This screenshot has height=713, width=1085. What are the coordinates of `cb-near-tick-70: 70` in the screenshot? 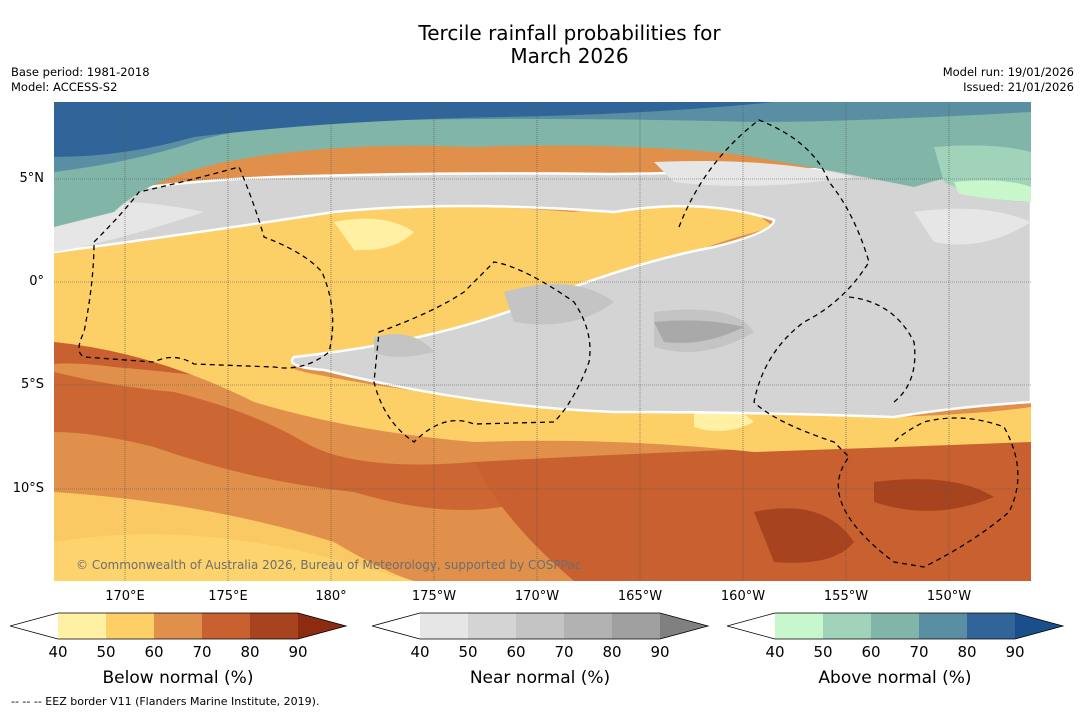 It's located at (564, 652).